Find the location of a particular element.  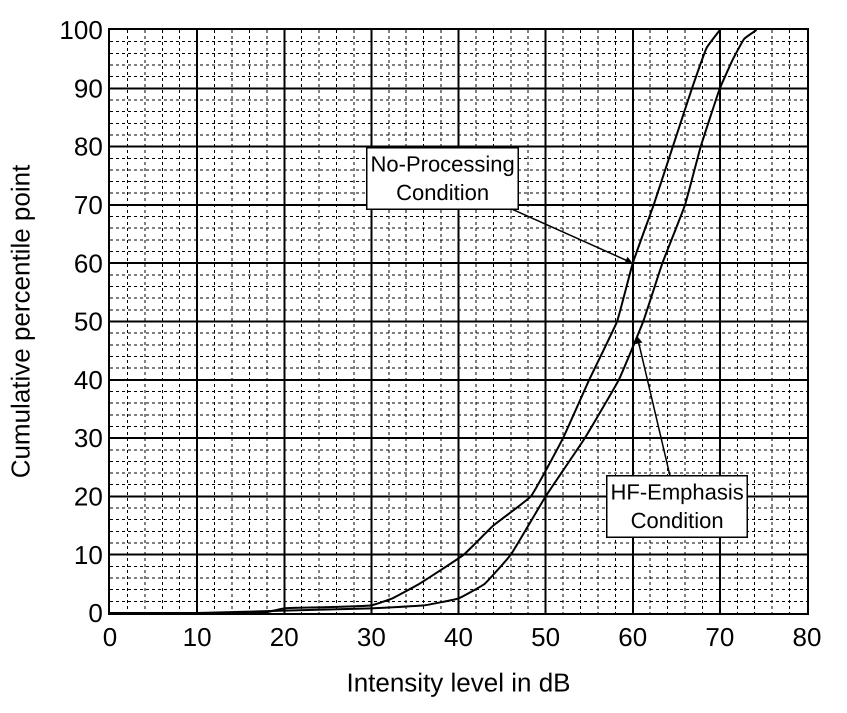

y-tick-label: 30 is located at coordinates (88, 438).